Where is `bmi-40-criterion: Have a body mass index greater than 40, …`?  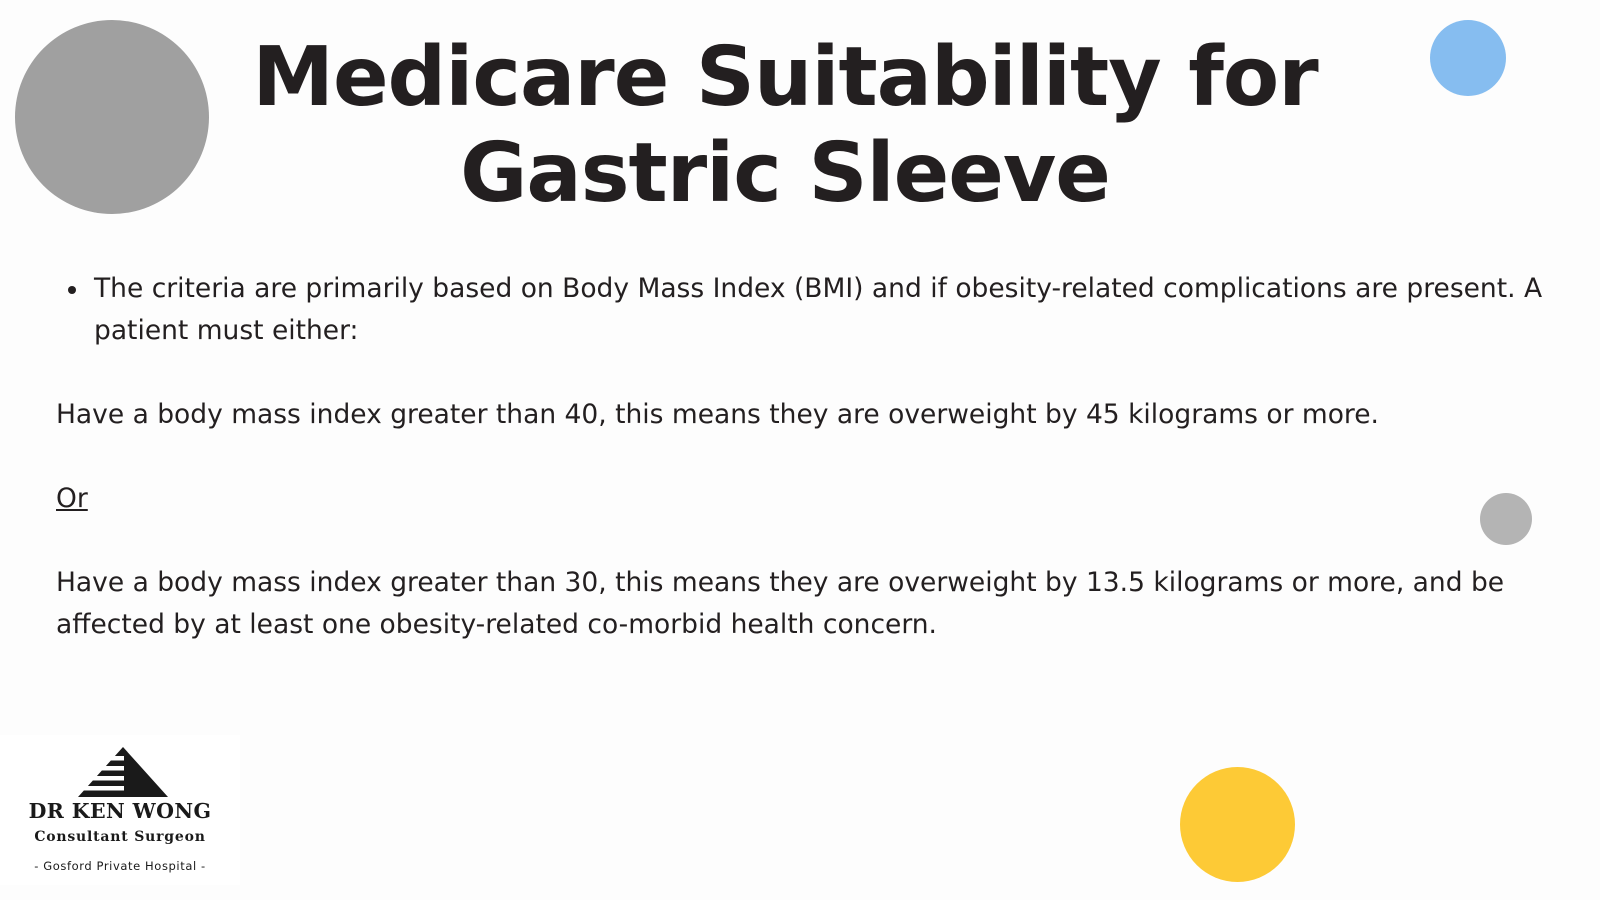 bmi-40-criterion: Have a body mass index greater than 40, … is located at coordinates (717, 414).